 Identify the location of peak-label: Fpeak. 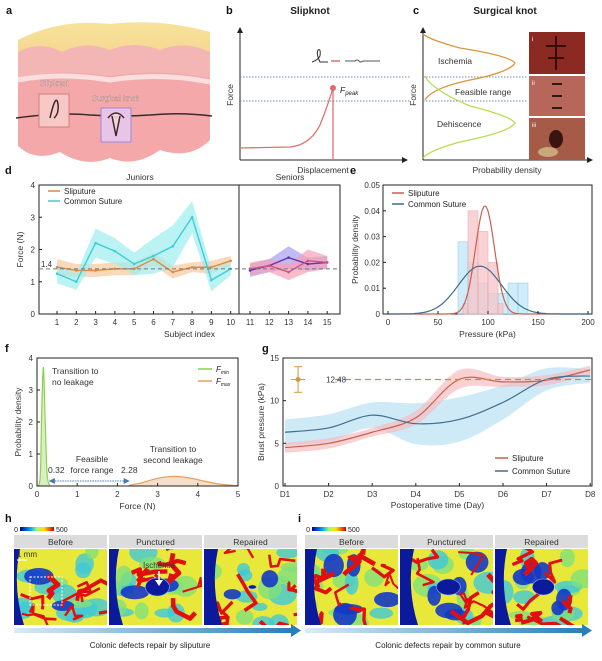
(349, 91).